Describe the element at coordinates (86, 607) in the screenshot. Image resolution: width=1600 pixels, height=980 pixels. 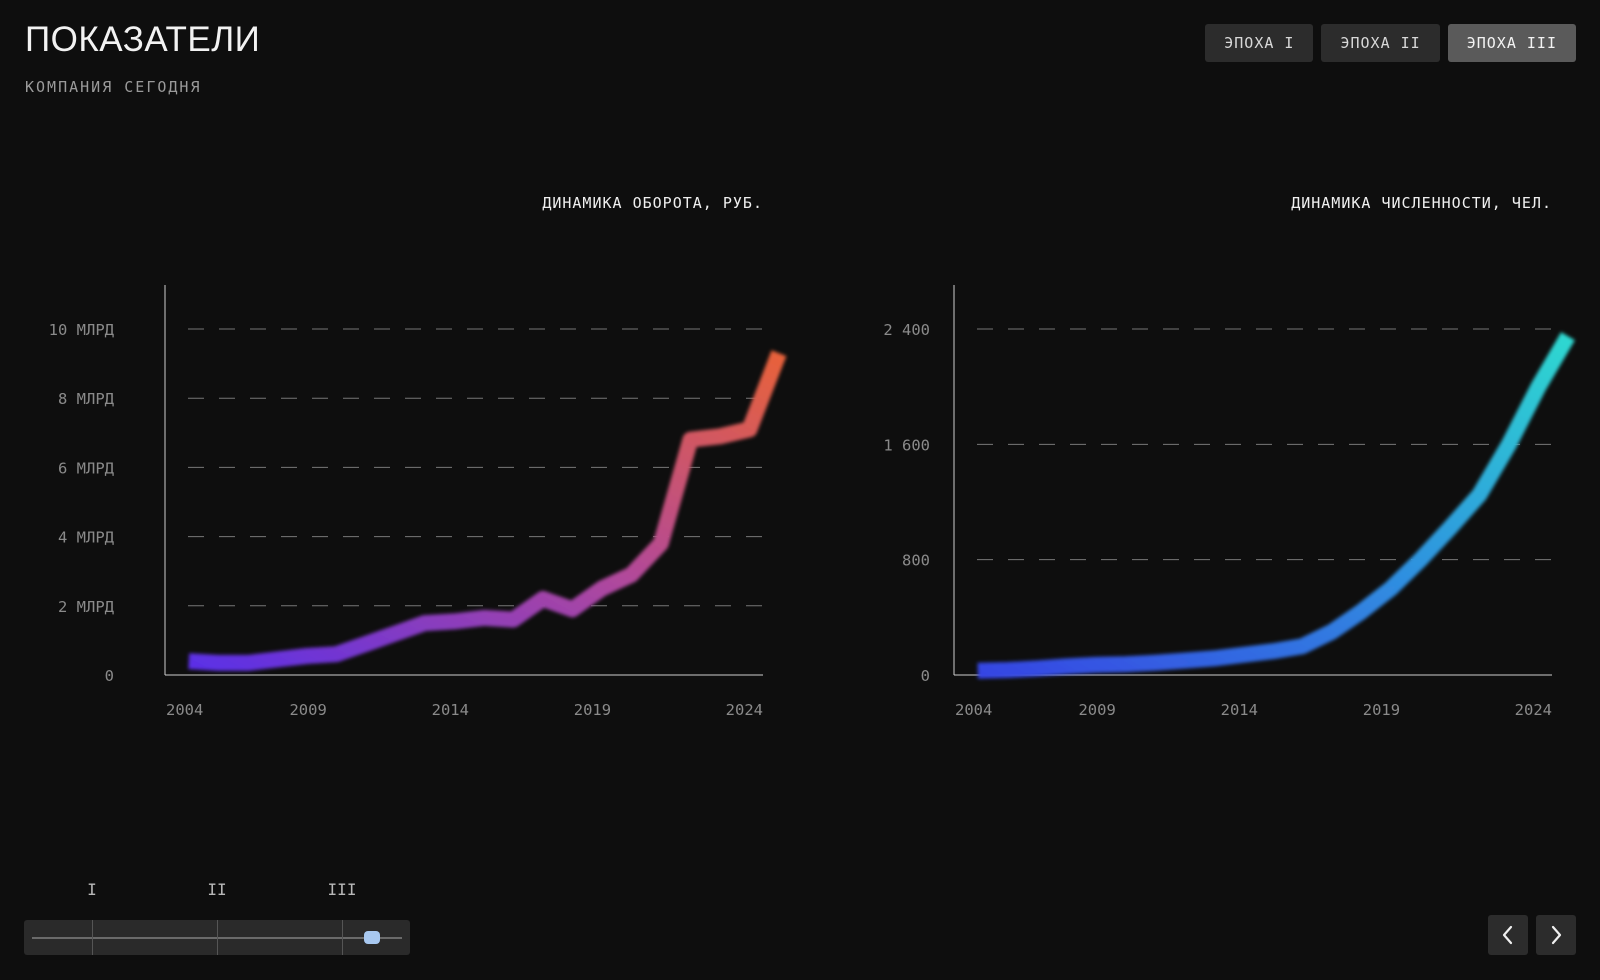
I see `y-tick-label: 2 МЛРД` at that location.